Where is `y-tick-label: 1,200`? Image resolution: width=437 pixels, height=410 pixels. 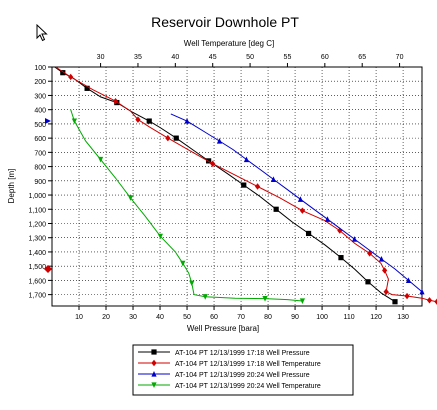 y-tick-label: 1,200 is located at coordinates (37, 224).